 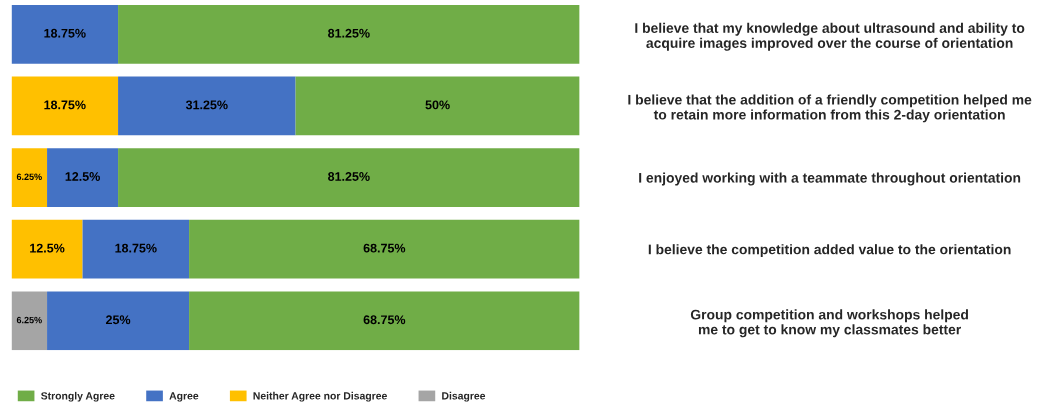 What do you see at coordinates (184, 397) in the screenshot?
I see `legend-label: Agree` at bounding box center [184, 397].